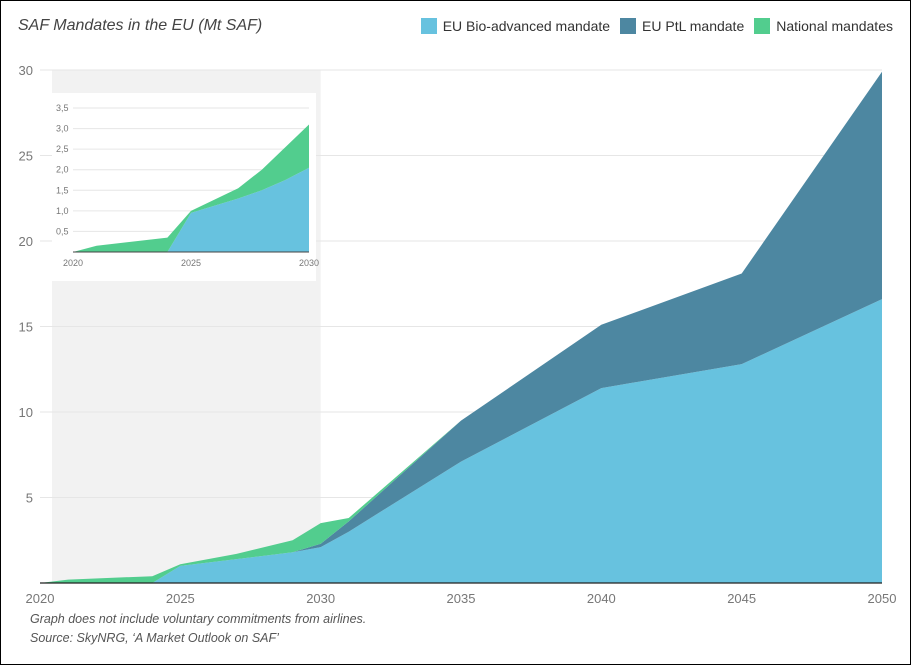 This screenshot has width=911, height=665. I want to click on legend-label-bio: EU Bio-advanced mandate, so click(526, 26).